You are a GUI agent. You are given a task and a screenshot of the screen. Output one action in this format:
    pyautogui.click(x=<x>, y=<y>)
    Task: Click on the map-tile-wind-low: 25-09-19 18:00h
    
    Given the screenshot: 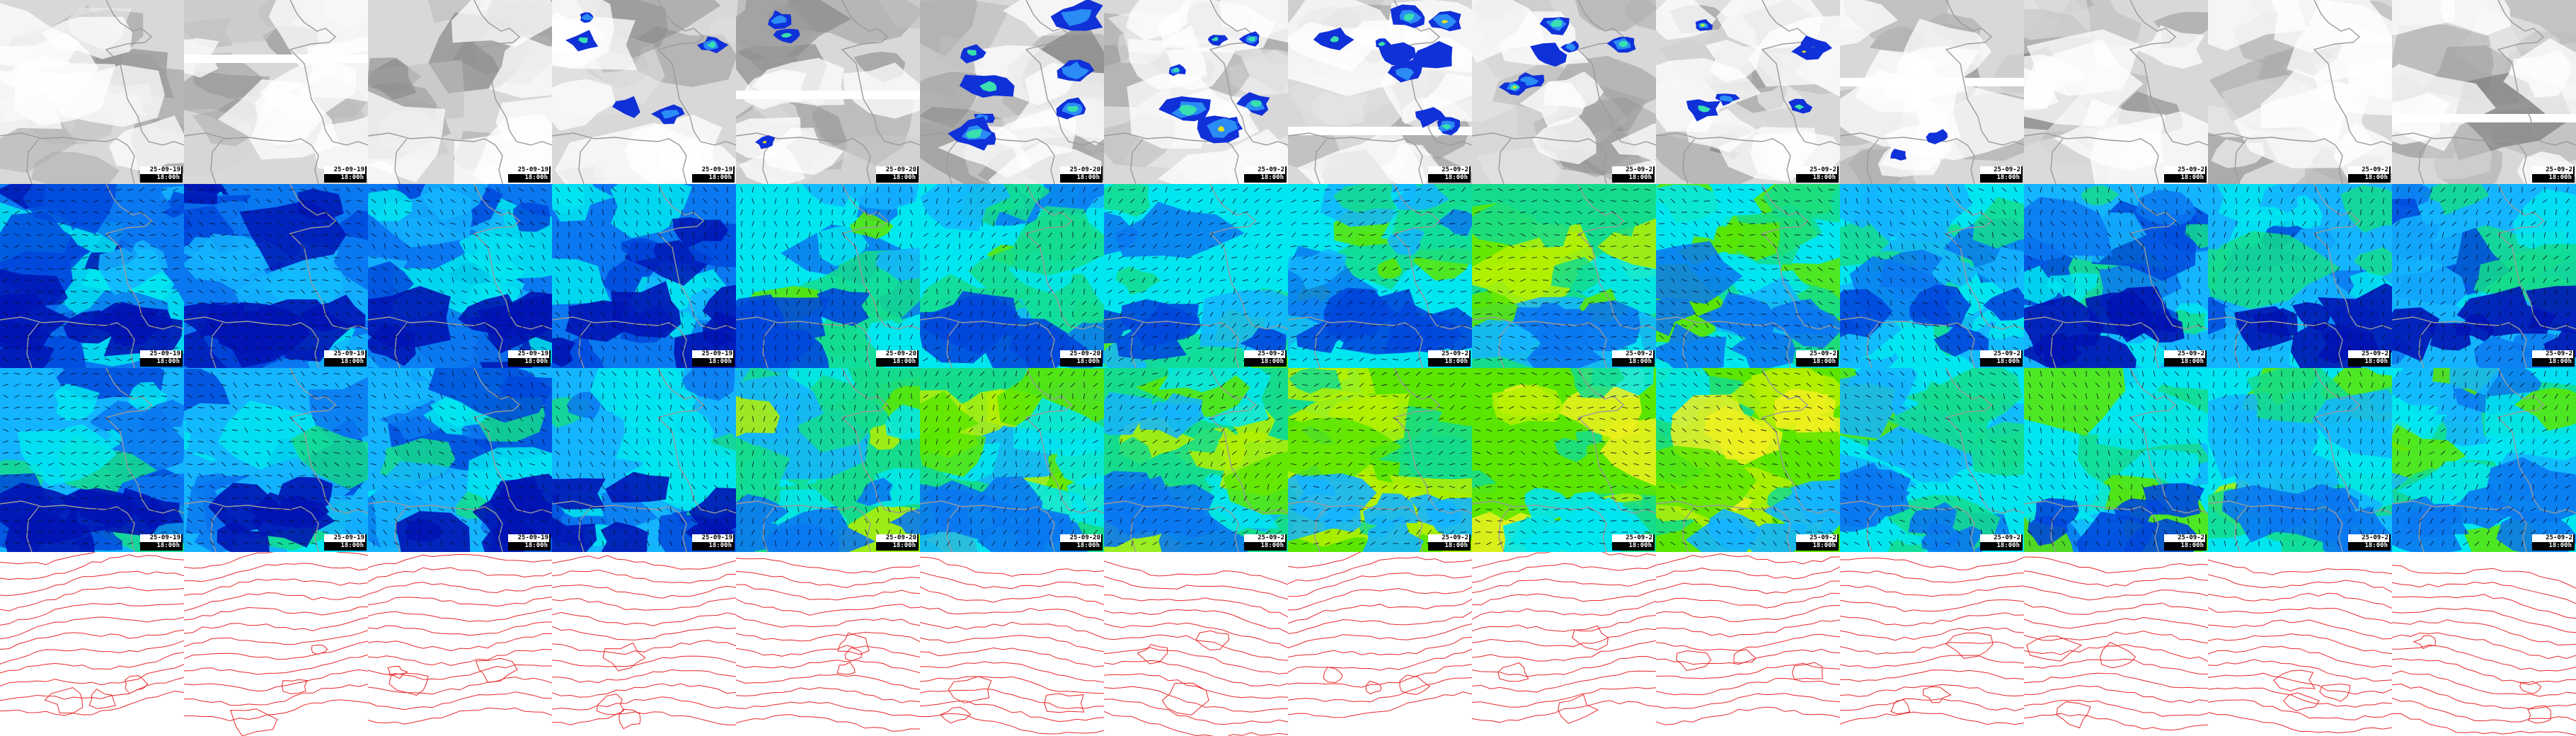 What is the action you would take?
    pyautogui.click(x=276, y=276)
    